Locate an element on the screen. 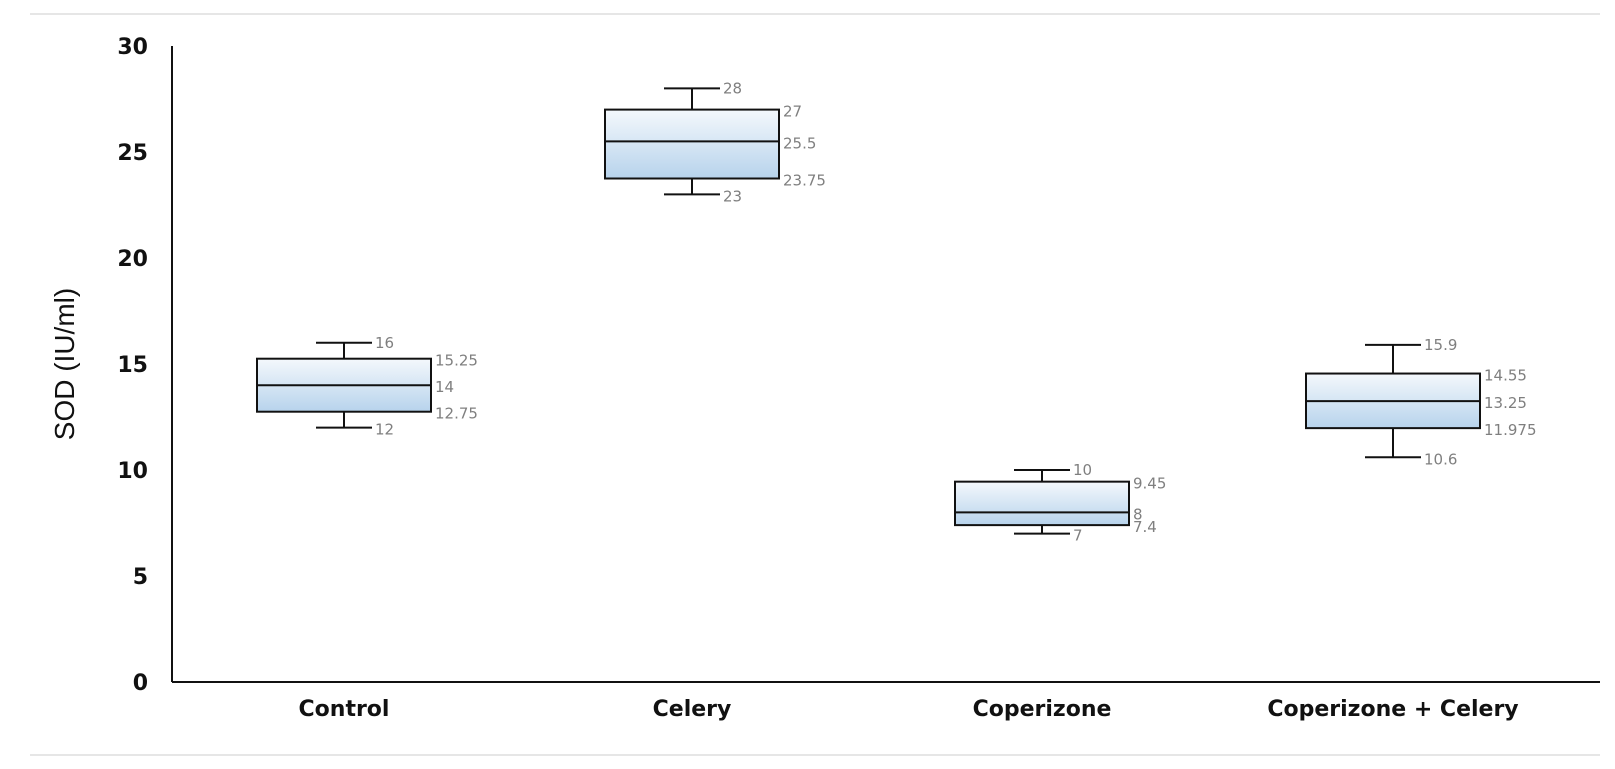 This screenshot has width=1615, height=769. data-label-median-1: 25.5 is located at coordinates (799, 143).